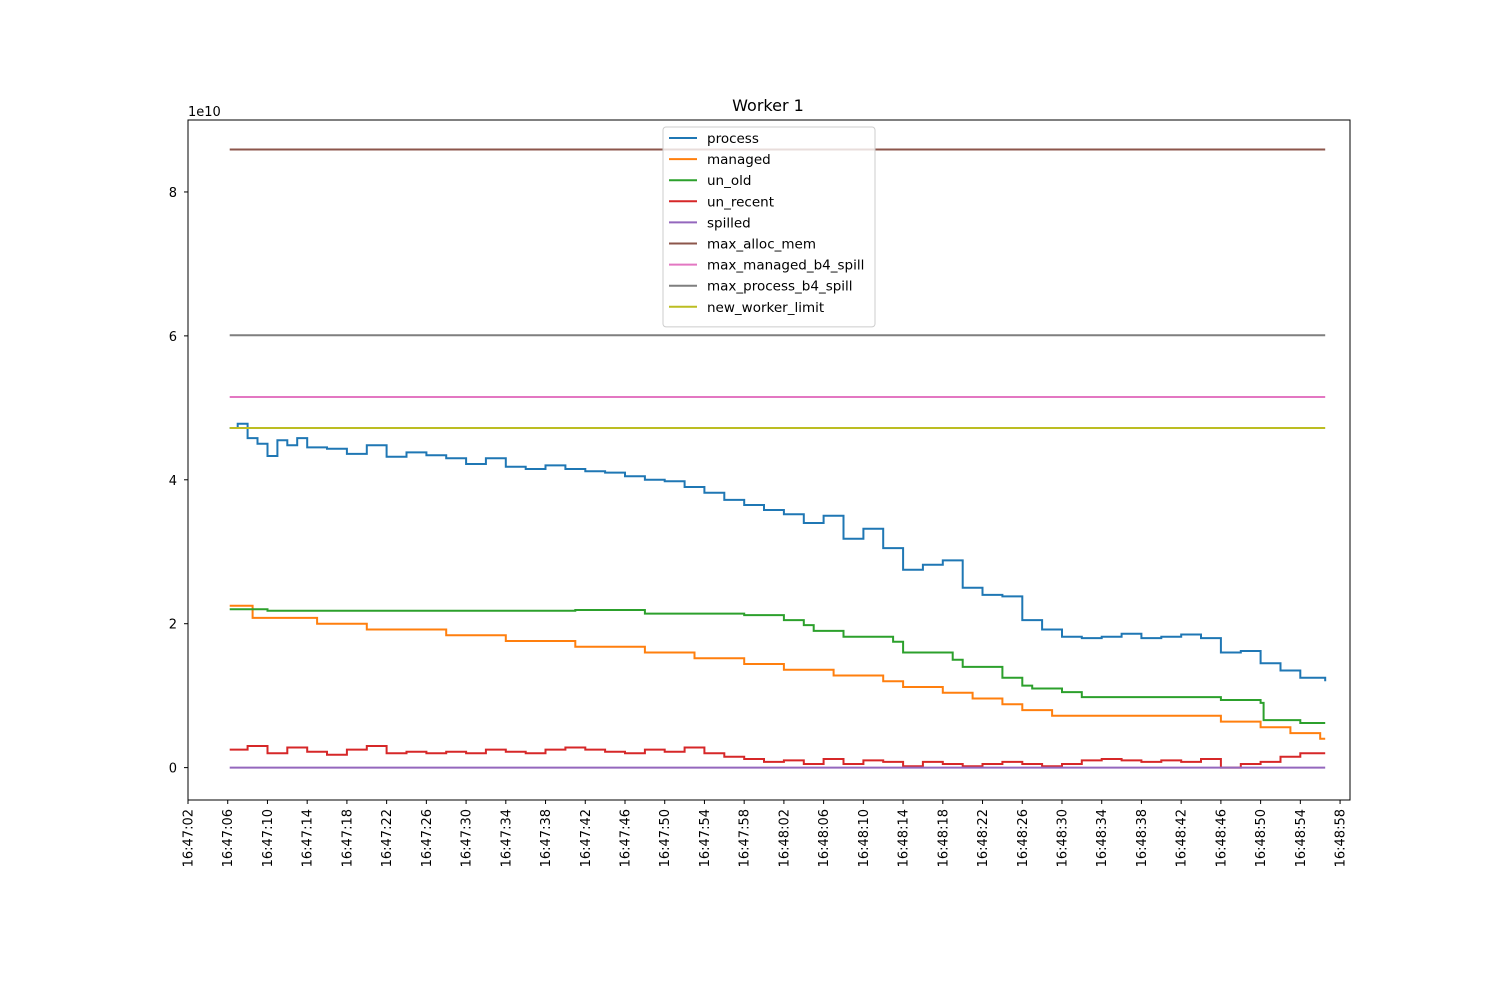  I want to click on chart-title: Worker 1, so click(768, 105).